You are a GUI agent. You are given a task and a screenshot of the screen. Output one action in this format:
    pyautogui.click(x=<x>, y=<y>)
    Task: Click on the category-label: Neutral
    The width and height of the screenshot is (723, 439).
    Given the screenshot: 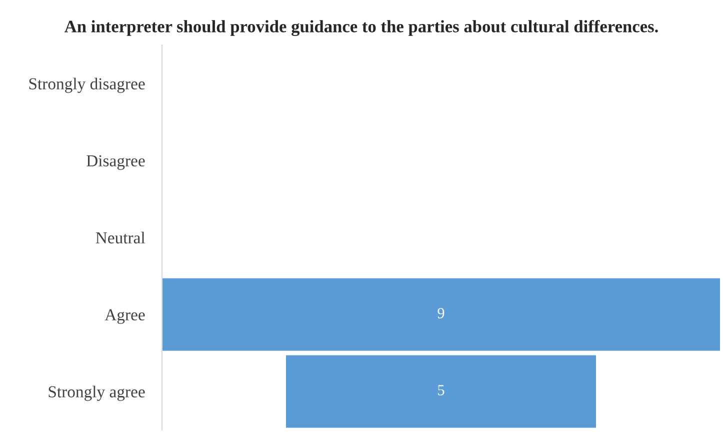 What is the action you would take?
    pyautogui.click(x=120, y=238)
    